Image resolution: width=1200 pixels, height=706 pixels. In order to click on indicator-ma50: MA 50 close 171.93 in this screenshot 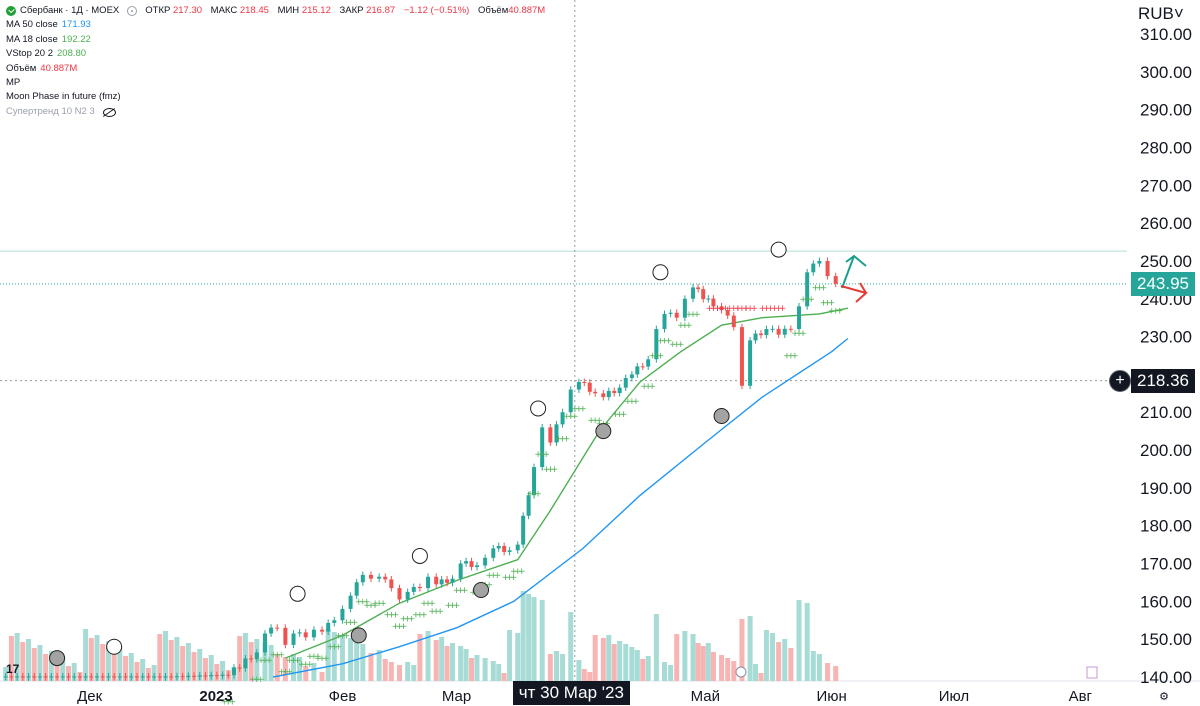, I will do `click(278, 25)`.